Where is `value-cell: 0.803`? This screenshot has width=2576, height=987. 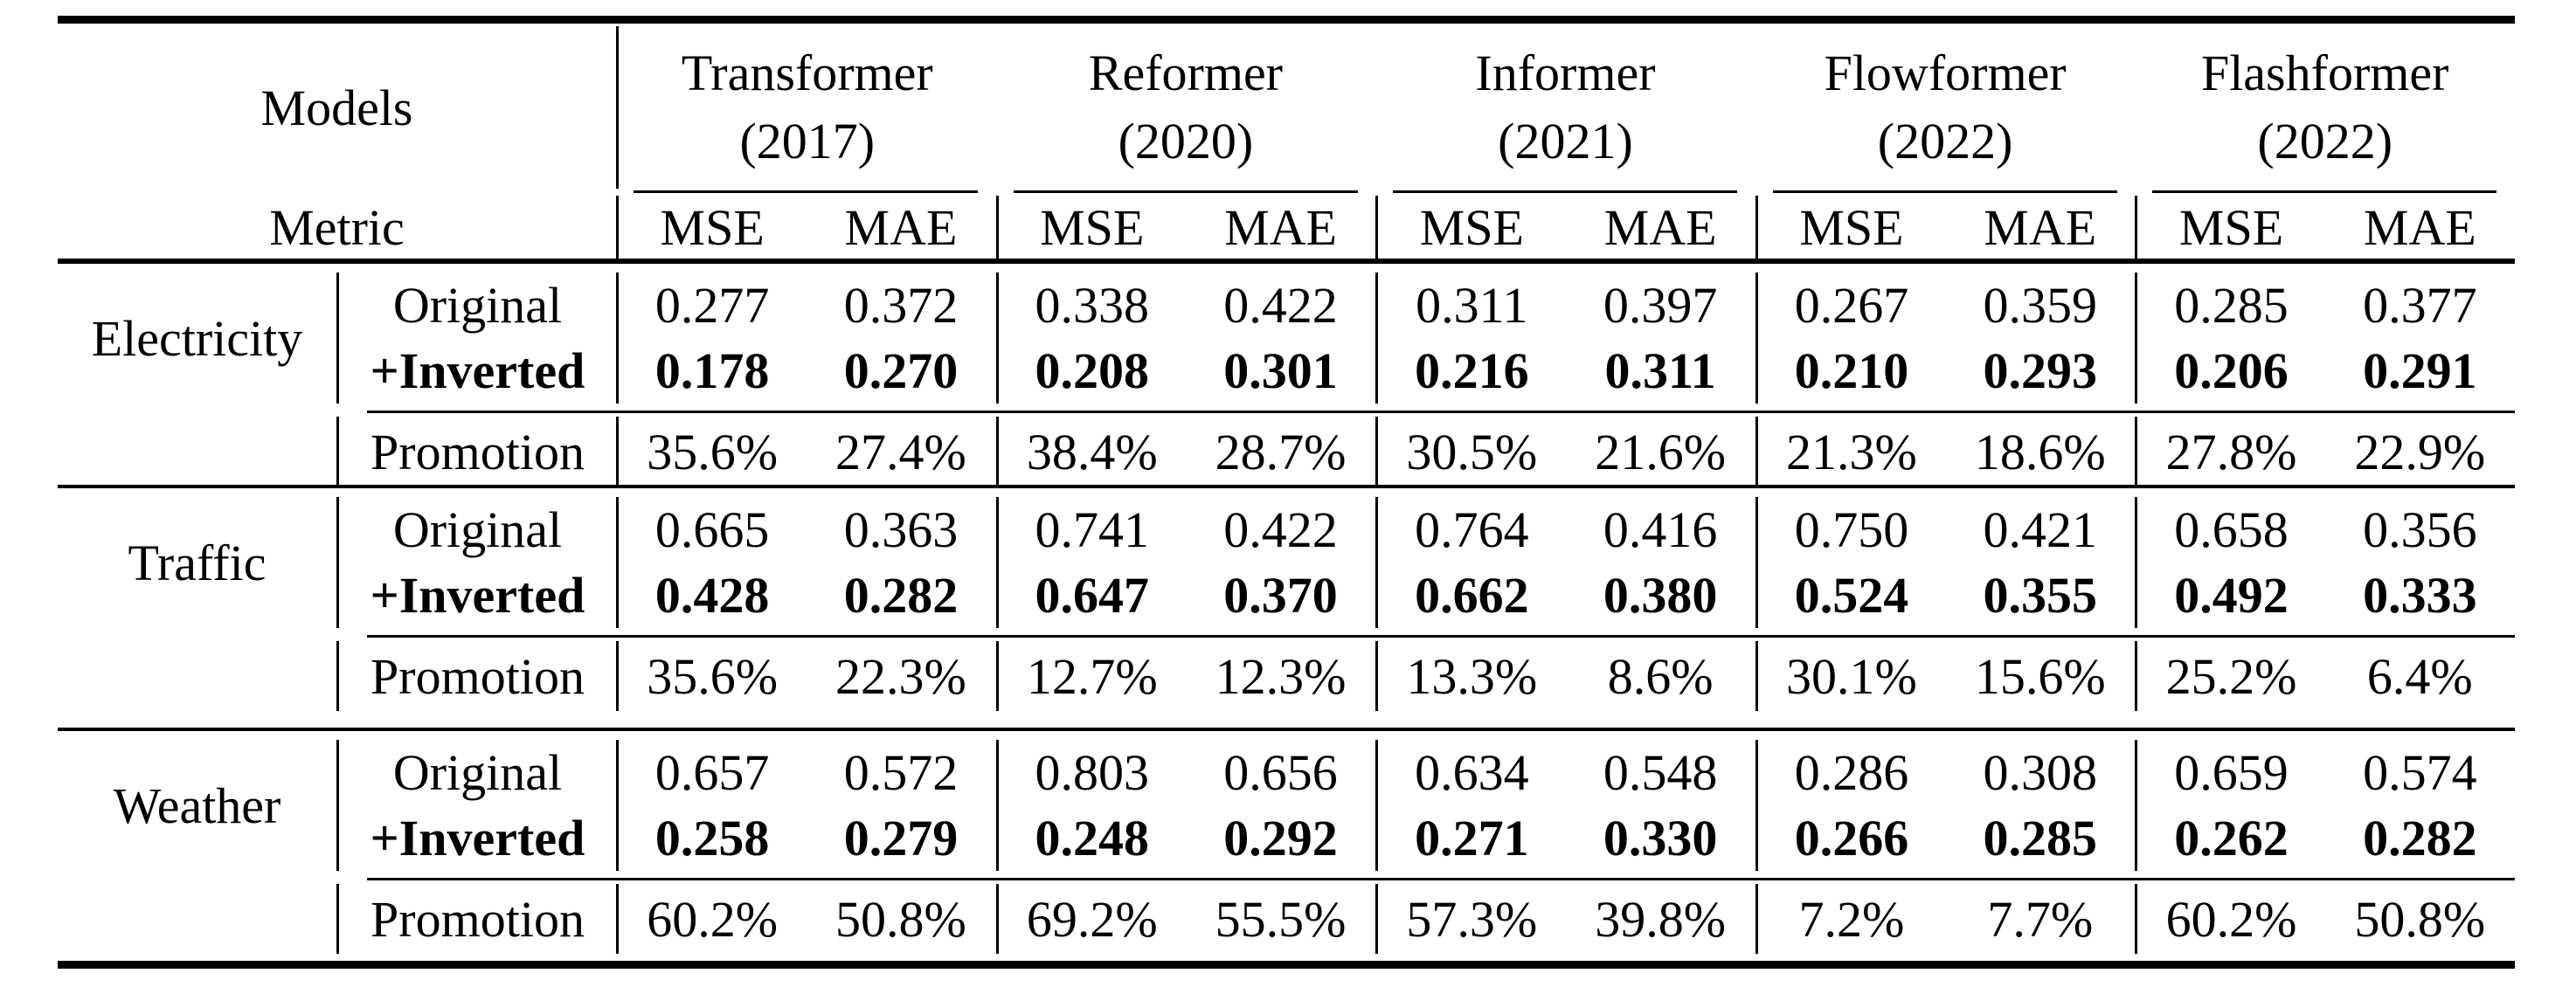
value-cell: 0.803 is located at coordinates (1090, 773).